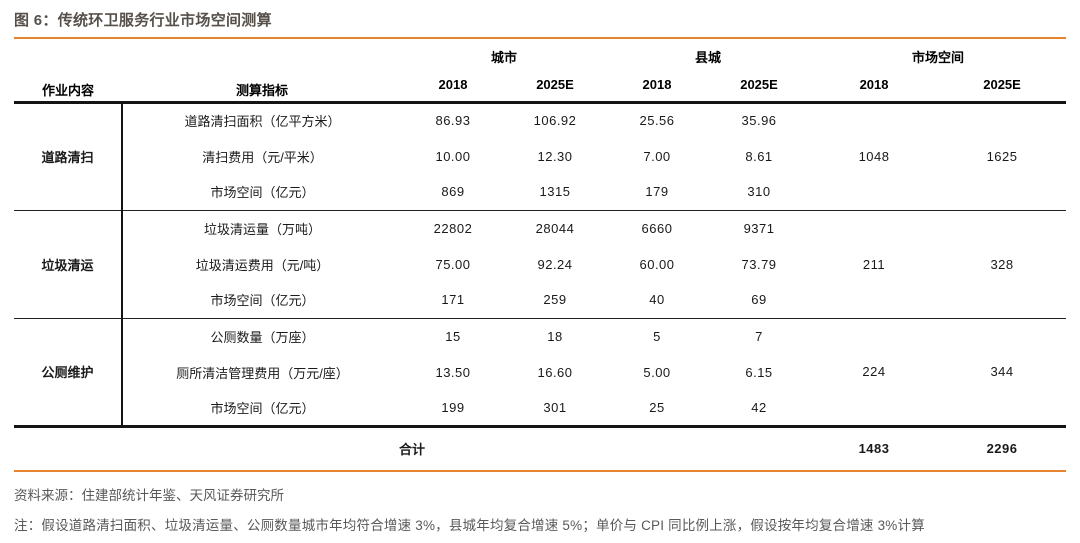 This screenshot has height=543, width=1080. Describe the element at coordinates (262, 335) in the screenshot. I see `indicator-cell: 公厕数量（万座）` at that location.